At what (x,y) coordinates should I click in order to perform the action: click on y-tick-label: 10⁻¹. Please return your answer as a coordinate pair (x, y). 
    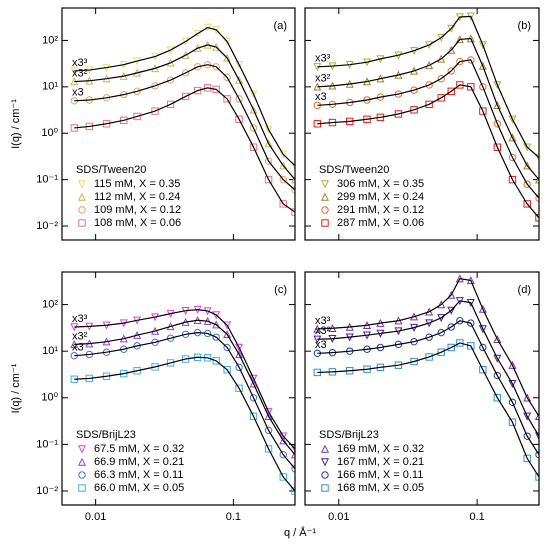
    Looking at the image, I should click on (47, 180).